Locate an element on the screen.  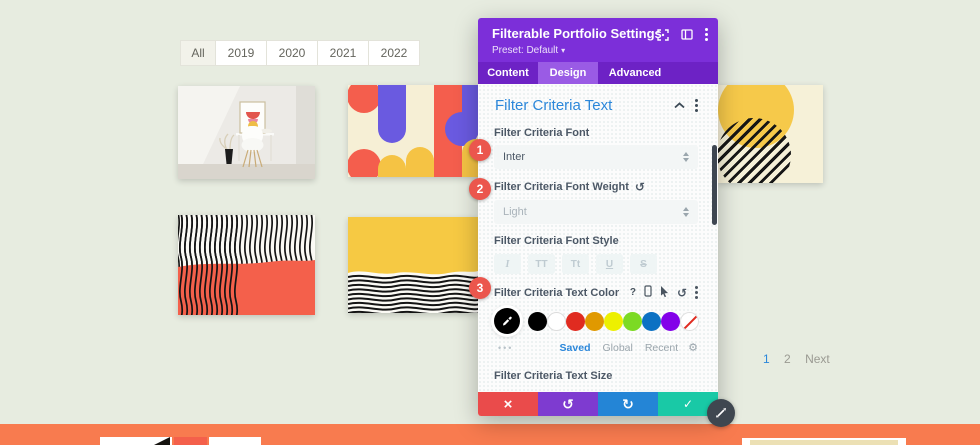
pagination: 1 2 Next is located at coordinates (802, 359).